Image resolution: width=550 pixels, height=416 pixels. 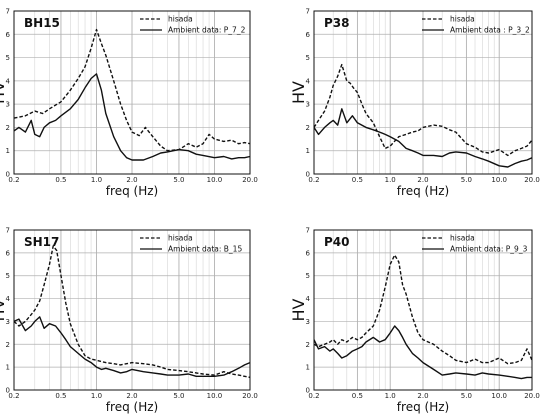 What do you see at coordinates (205, 249) in the screenshot?
I see `legend-label: Ambient data: B_15` at bounding box center [205, 249].